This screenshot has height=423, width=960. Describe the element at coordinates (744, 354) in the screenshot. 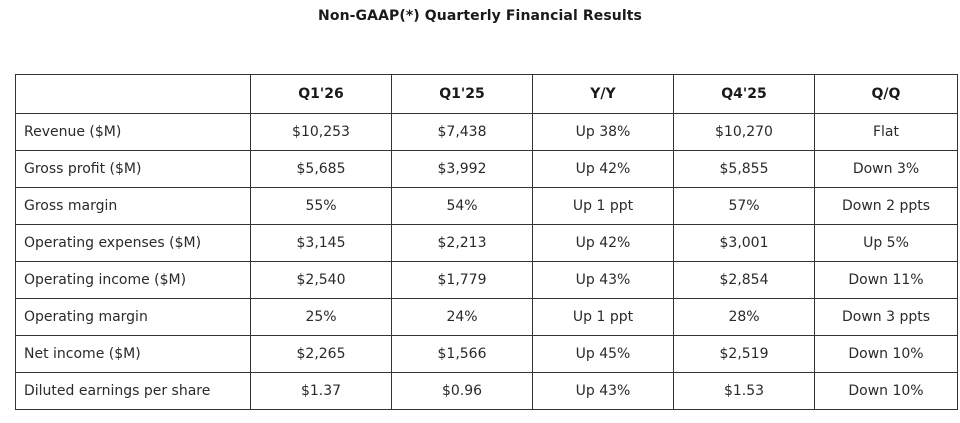

I see `table-cell: $2,519` at that location.